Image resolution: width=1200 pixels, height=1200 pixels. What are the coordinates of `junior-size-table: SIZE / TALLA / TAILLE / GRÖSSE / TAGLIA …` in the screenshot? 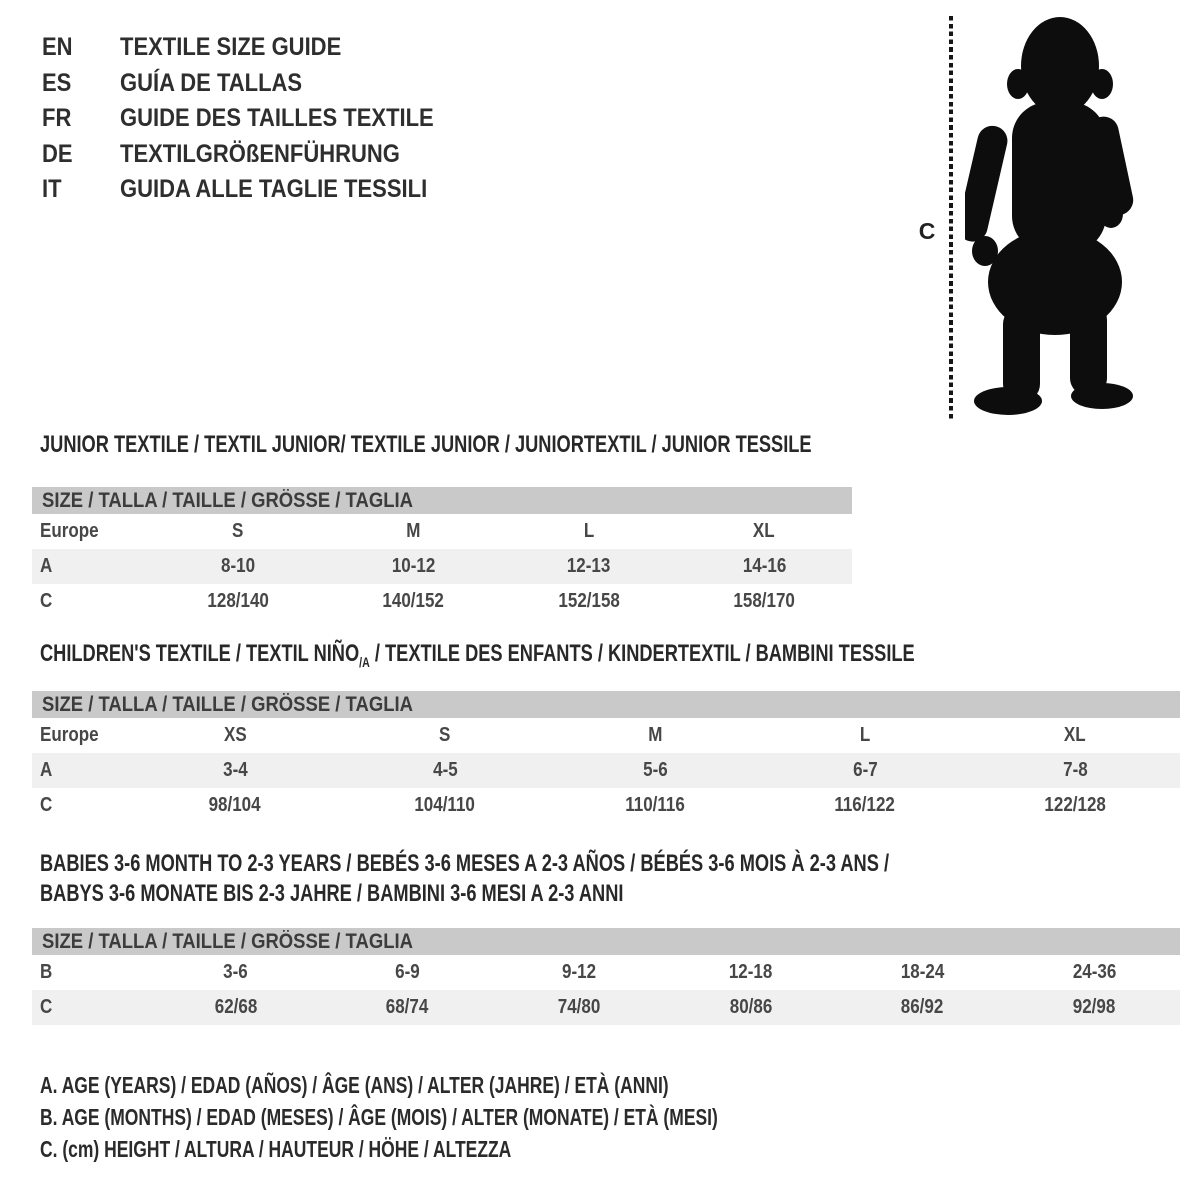 It's located at (442, 553).